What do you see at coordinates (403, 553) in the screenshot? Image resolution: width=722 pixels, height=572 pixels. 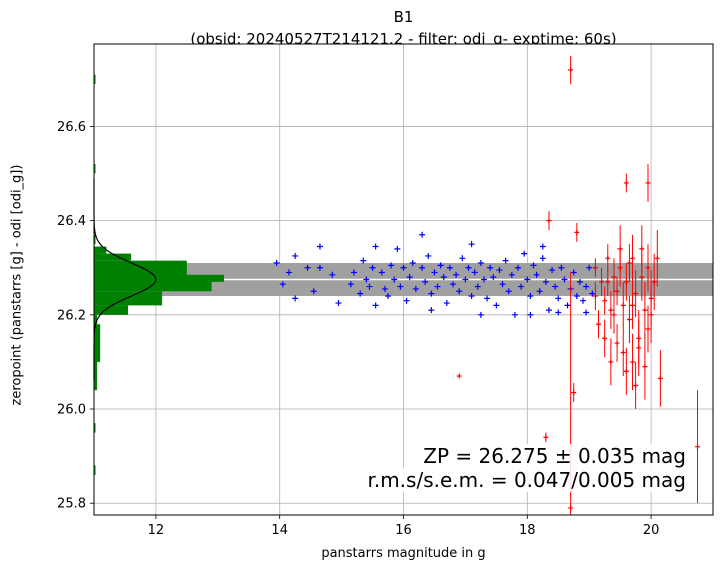 I see `x-axis-label: panstarrs magnitude in g` at bounding box center [403, 553].